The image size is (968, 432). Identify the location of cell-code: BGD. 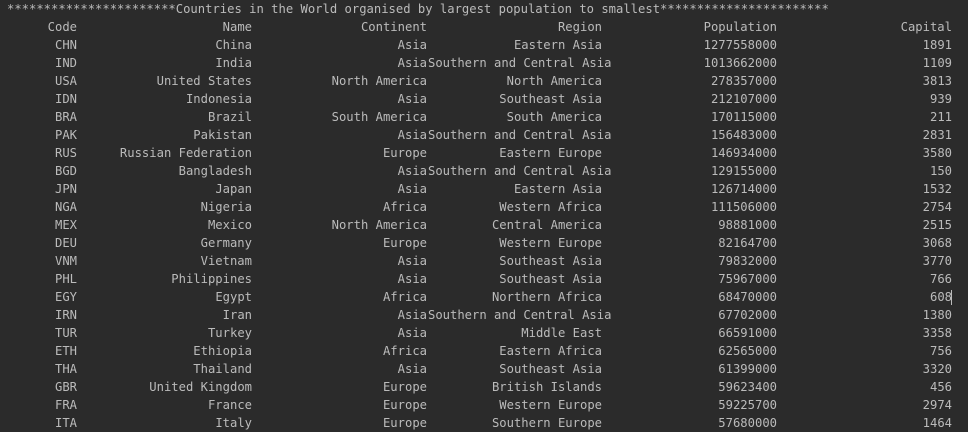
(65, 171).